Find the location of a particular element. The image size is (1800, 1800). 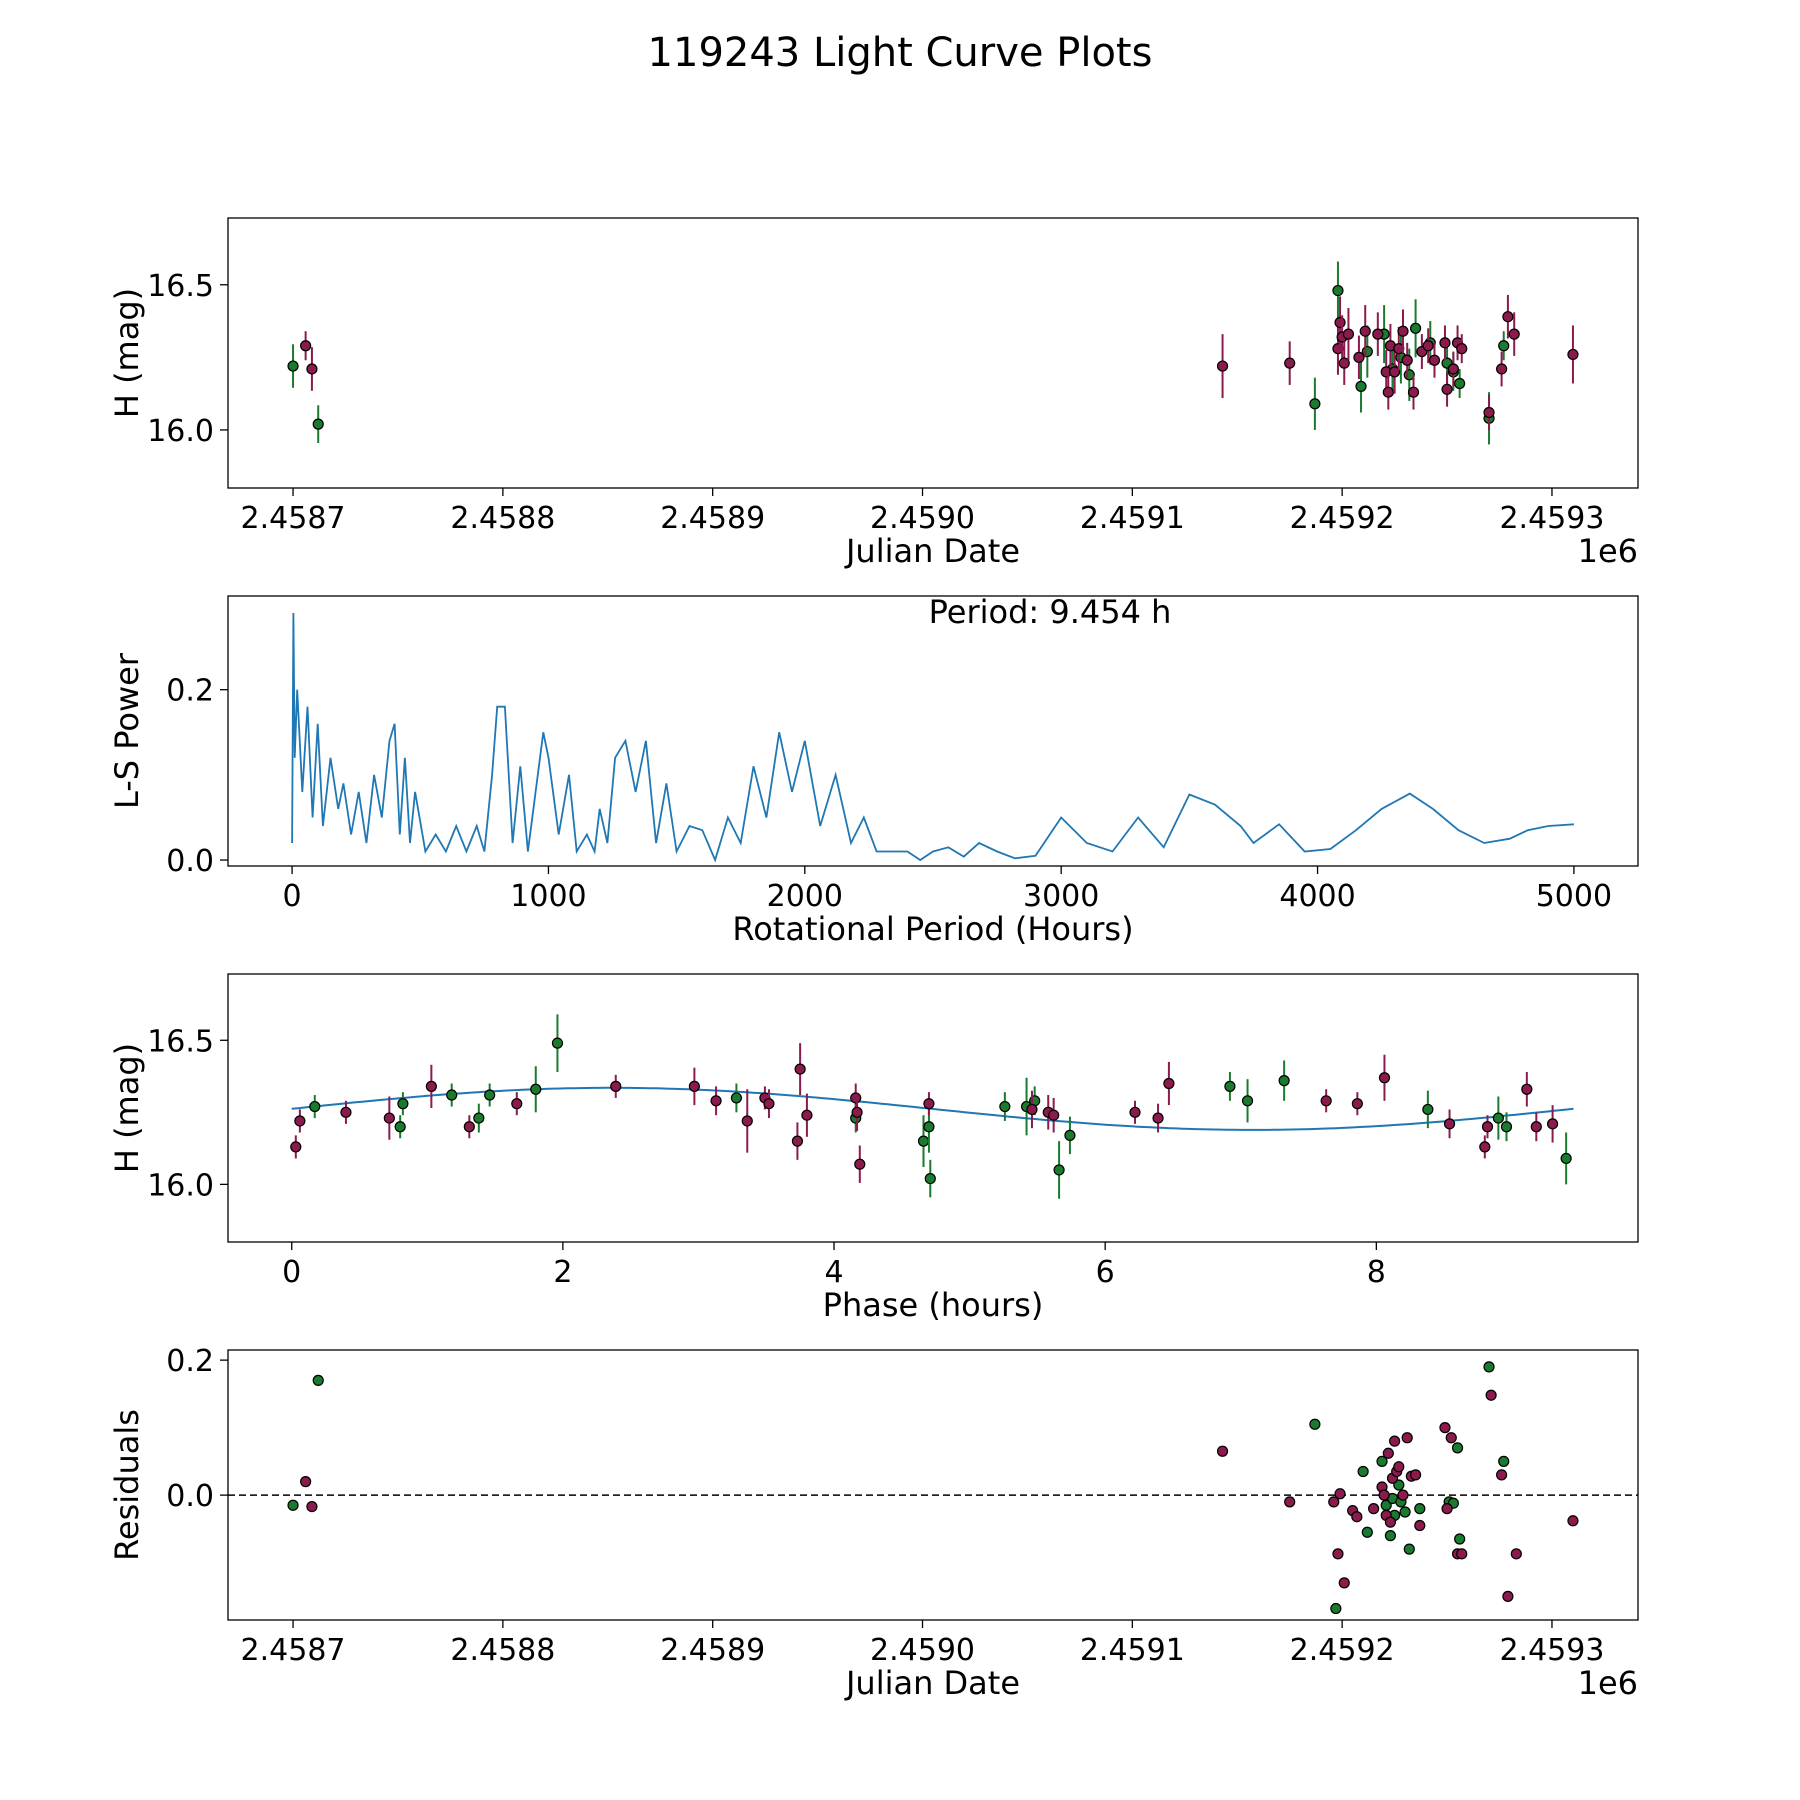

x-tick-label: 2.4590 is located at coordinates (922, 518).